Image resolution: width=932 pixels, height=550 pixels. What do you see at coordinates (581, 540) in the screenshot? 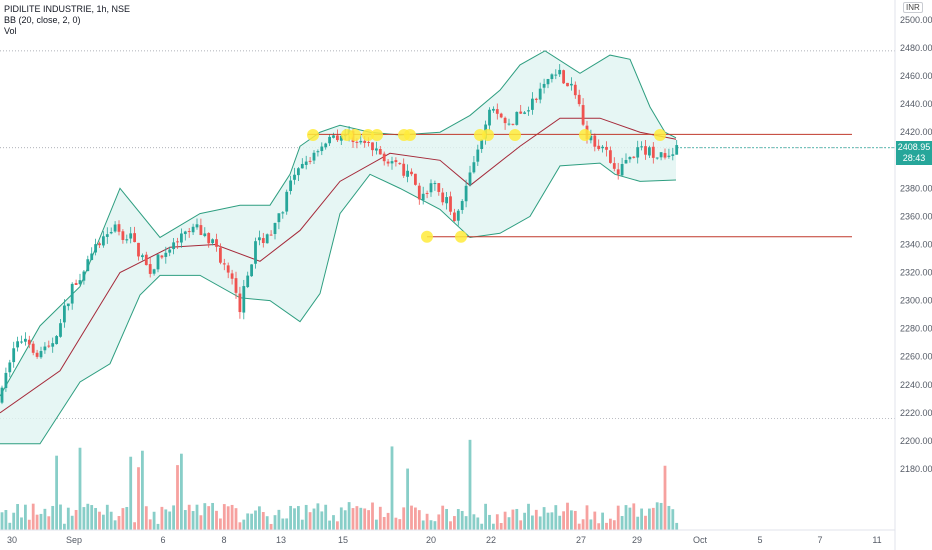
I see `x-tick-label: 27` at bounding box center [581, 540].